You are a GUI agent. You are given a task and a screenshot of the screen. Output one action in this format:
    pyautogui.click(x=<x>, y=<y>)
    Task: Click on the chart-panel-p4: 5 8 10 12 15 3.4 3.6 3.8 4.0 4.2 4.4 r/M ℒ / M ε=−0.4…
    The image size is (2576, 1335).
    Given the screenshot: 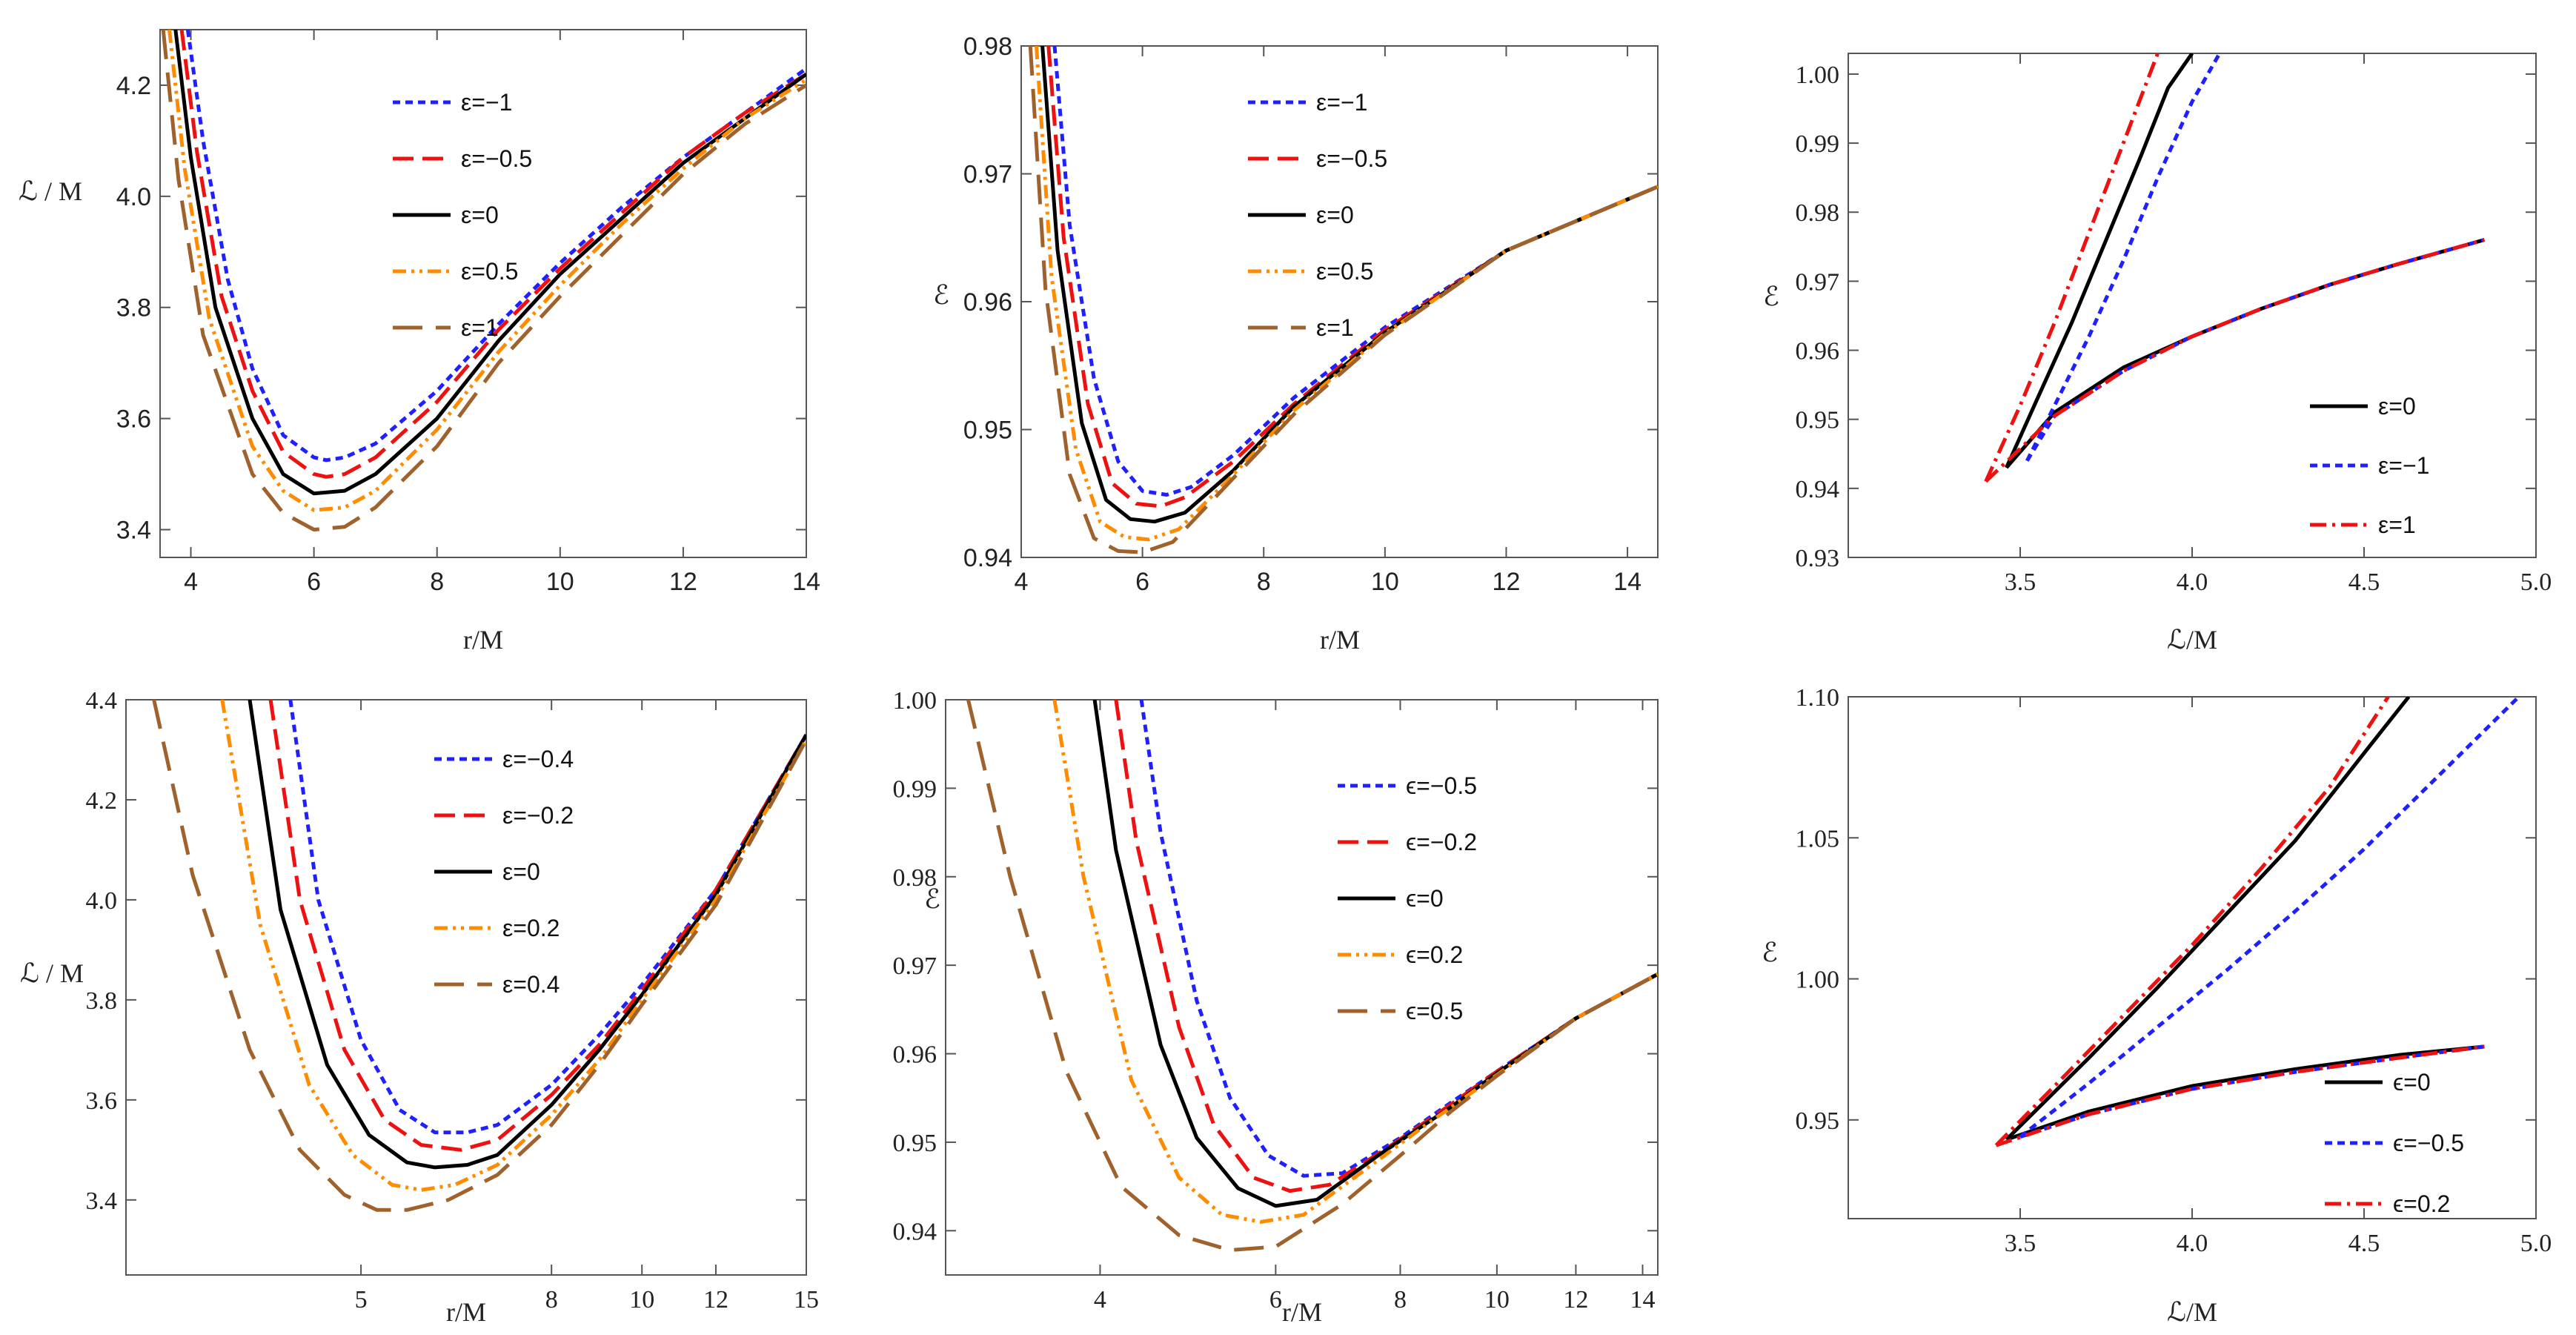 What is the action you would take?
    pyautogui.click(x=419, y=1007)
    